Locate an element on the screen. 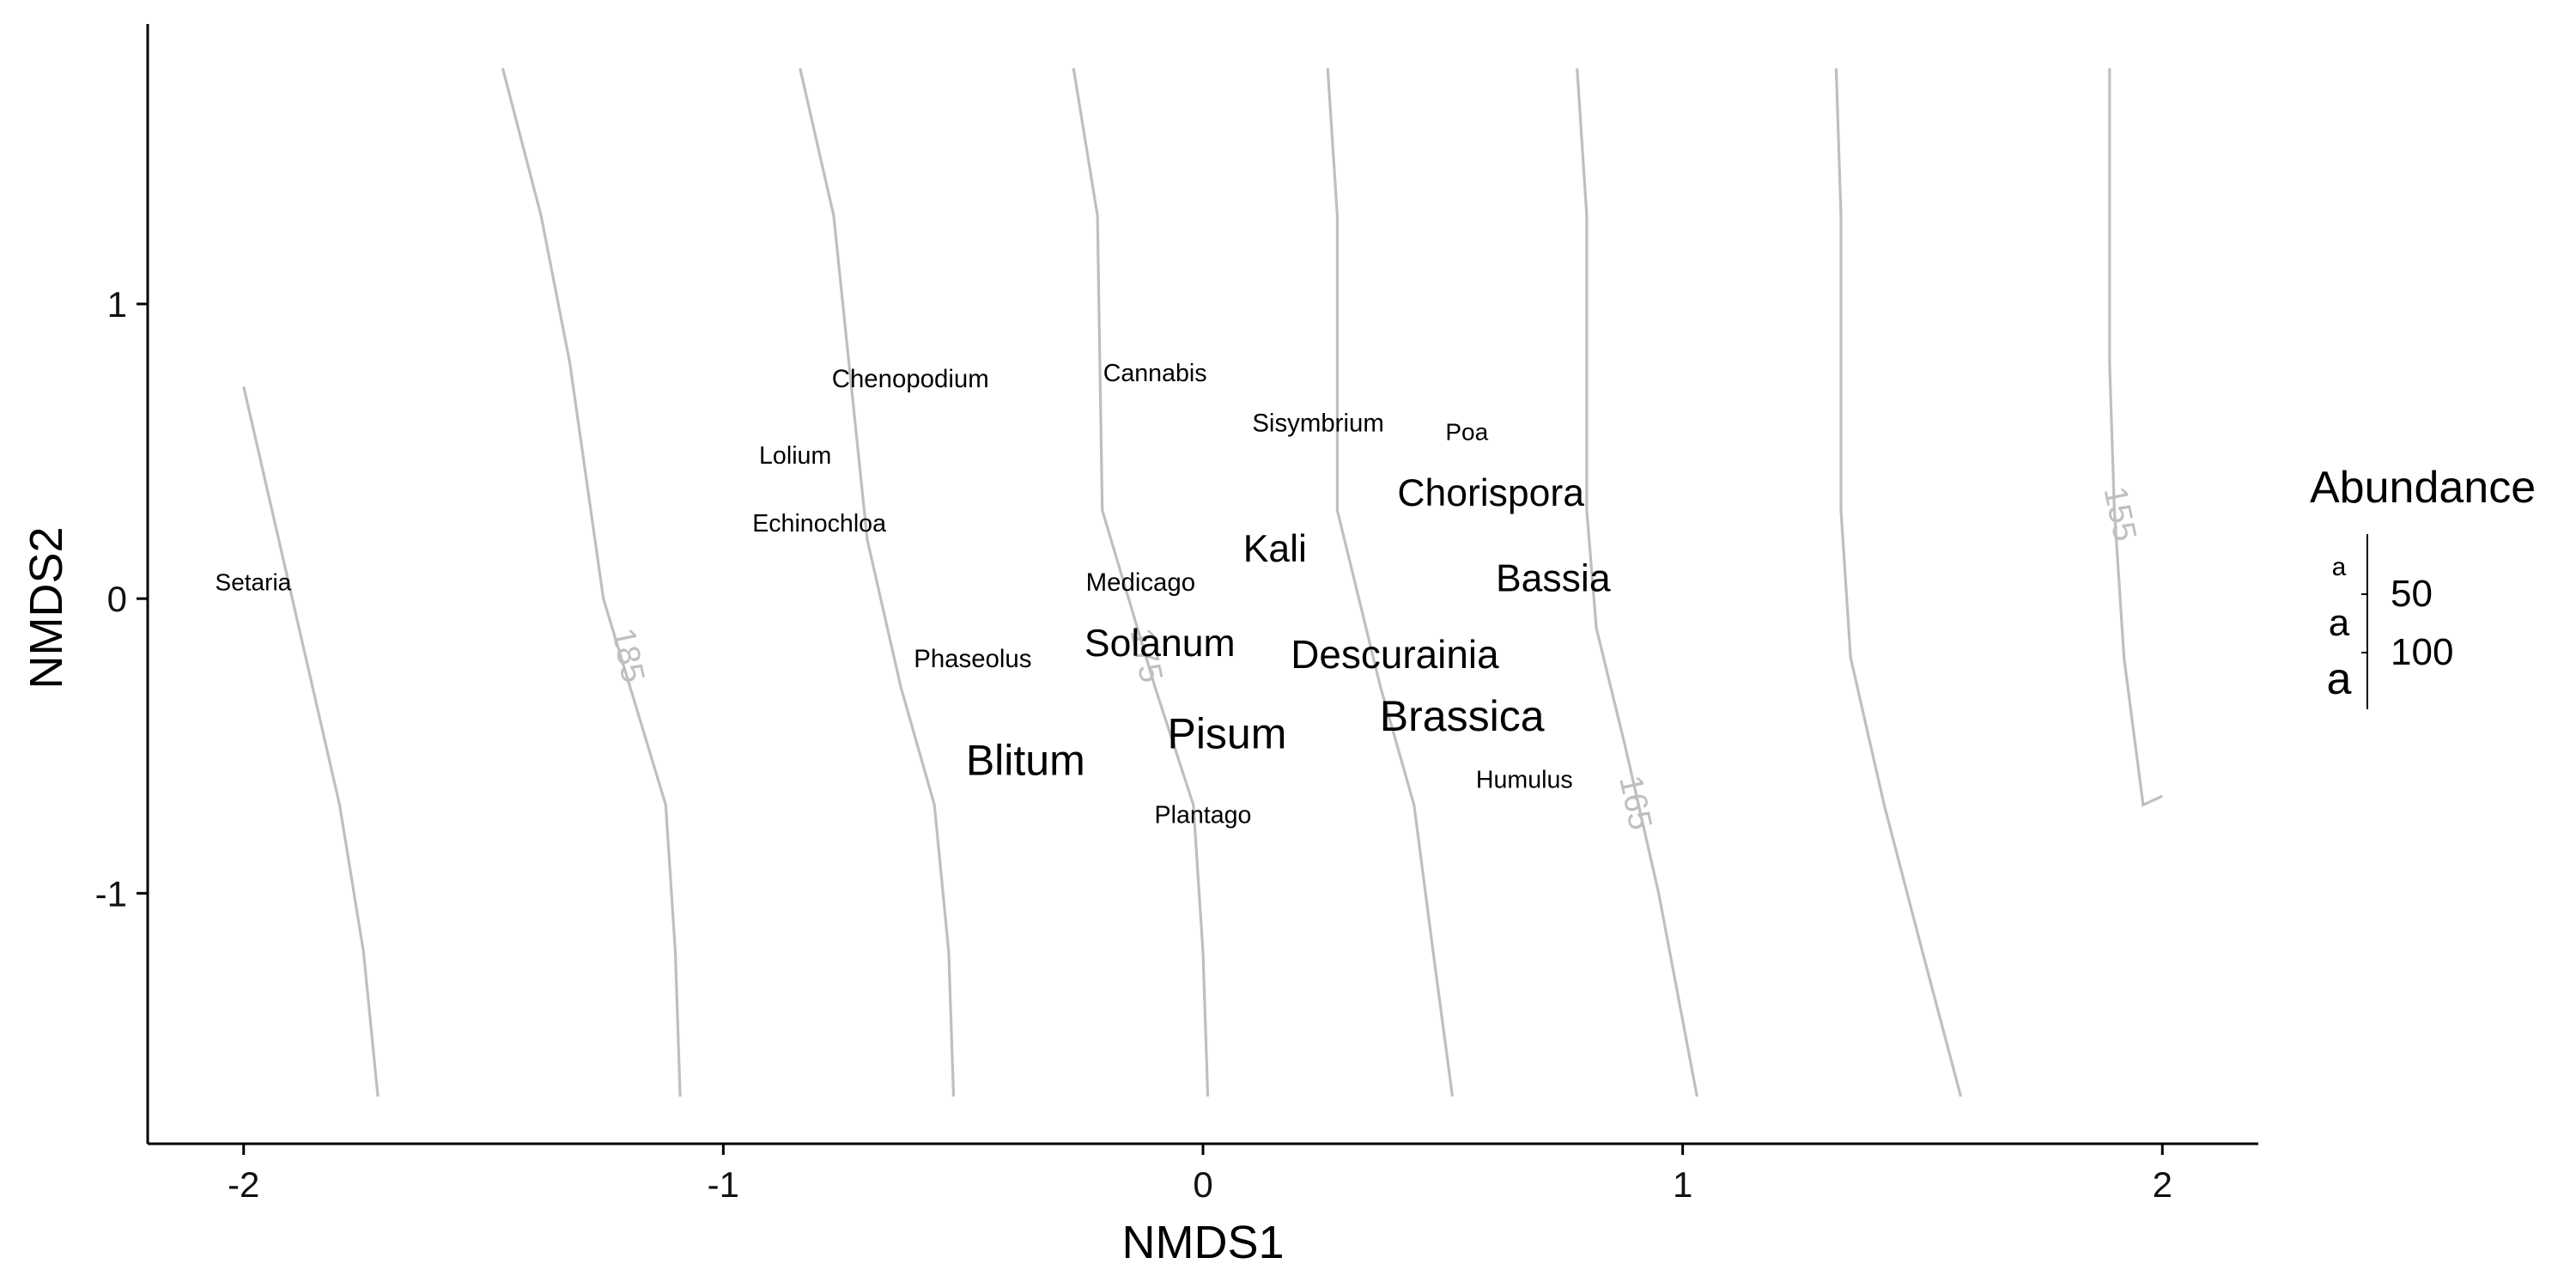  x-axis-title: NMDS1 is located at coordinates (1202, 1243).